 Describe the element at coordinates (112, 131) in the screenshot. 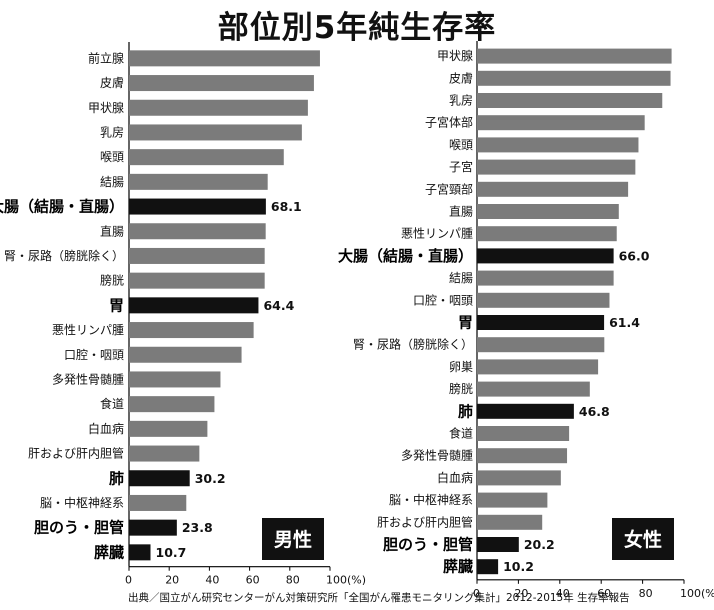

I see `category-label: 乳房` at that location.